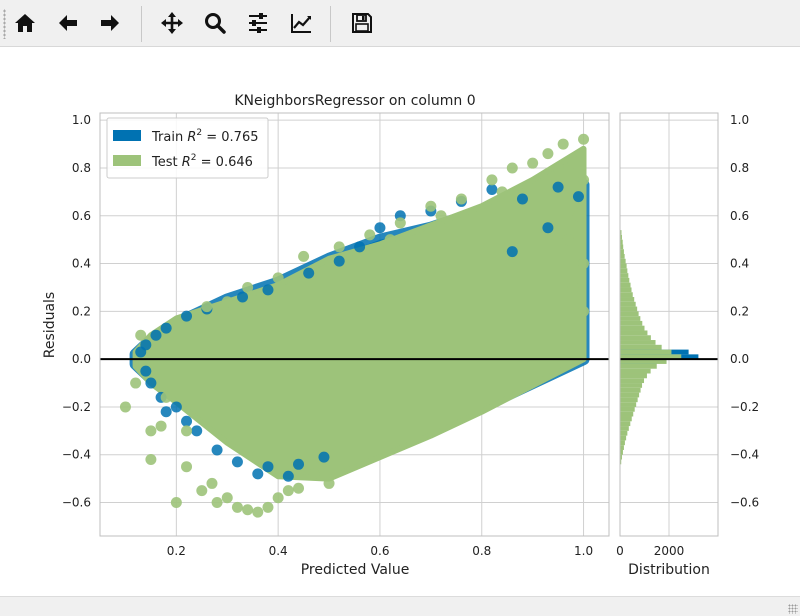 The image size is (800, 616). What do you see at coordinates (739, 359) in the screenshot?
I see `histogram-y-tick-label: 0.0` at bounding box center [739, 359].